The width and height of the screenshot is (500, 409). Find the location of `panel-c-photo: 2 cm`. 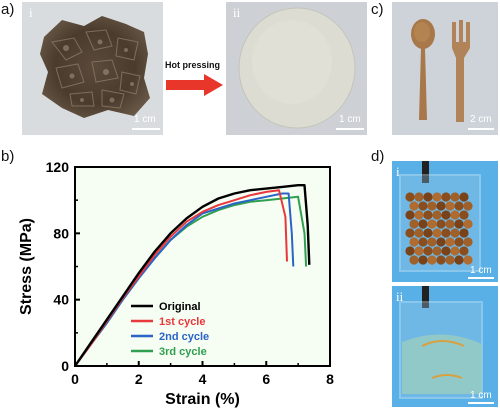

panel-c-photo: 2 cm is located at coordinates (445, 68).